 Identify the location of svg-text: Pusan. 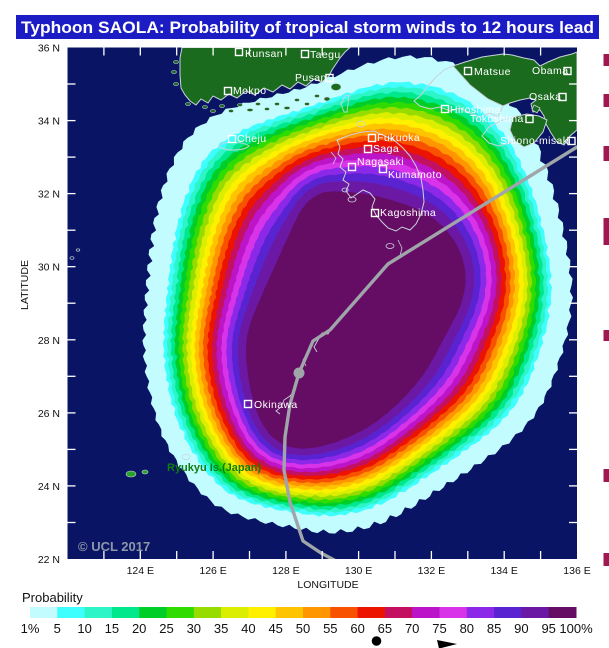
(311, 78).